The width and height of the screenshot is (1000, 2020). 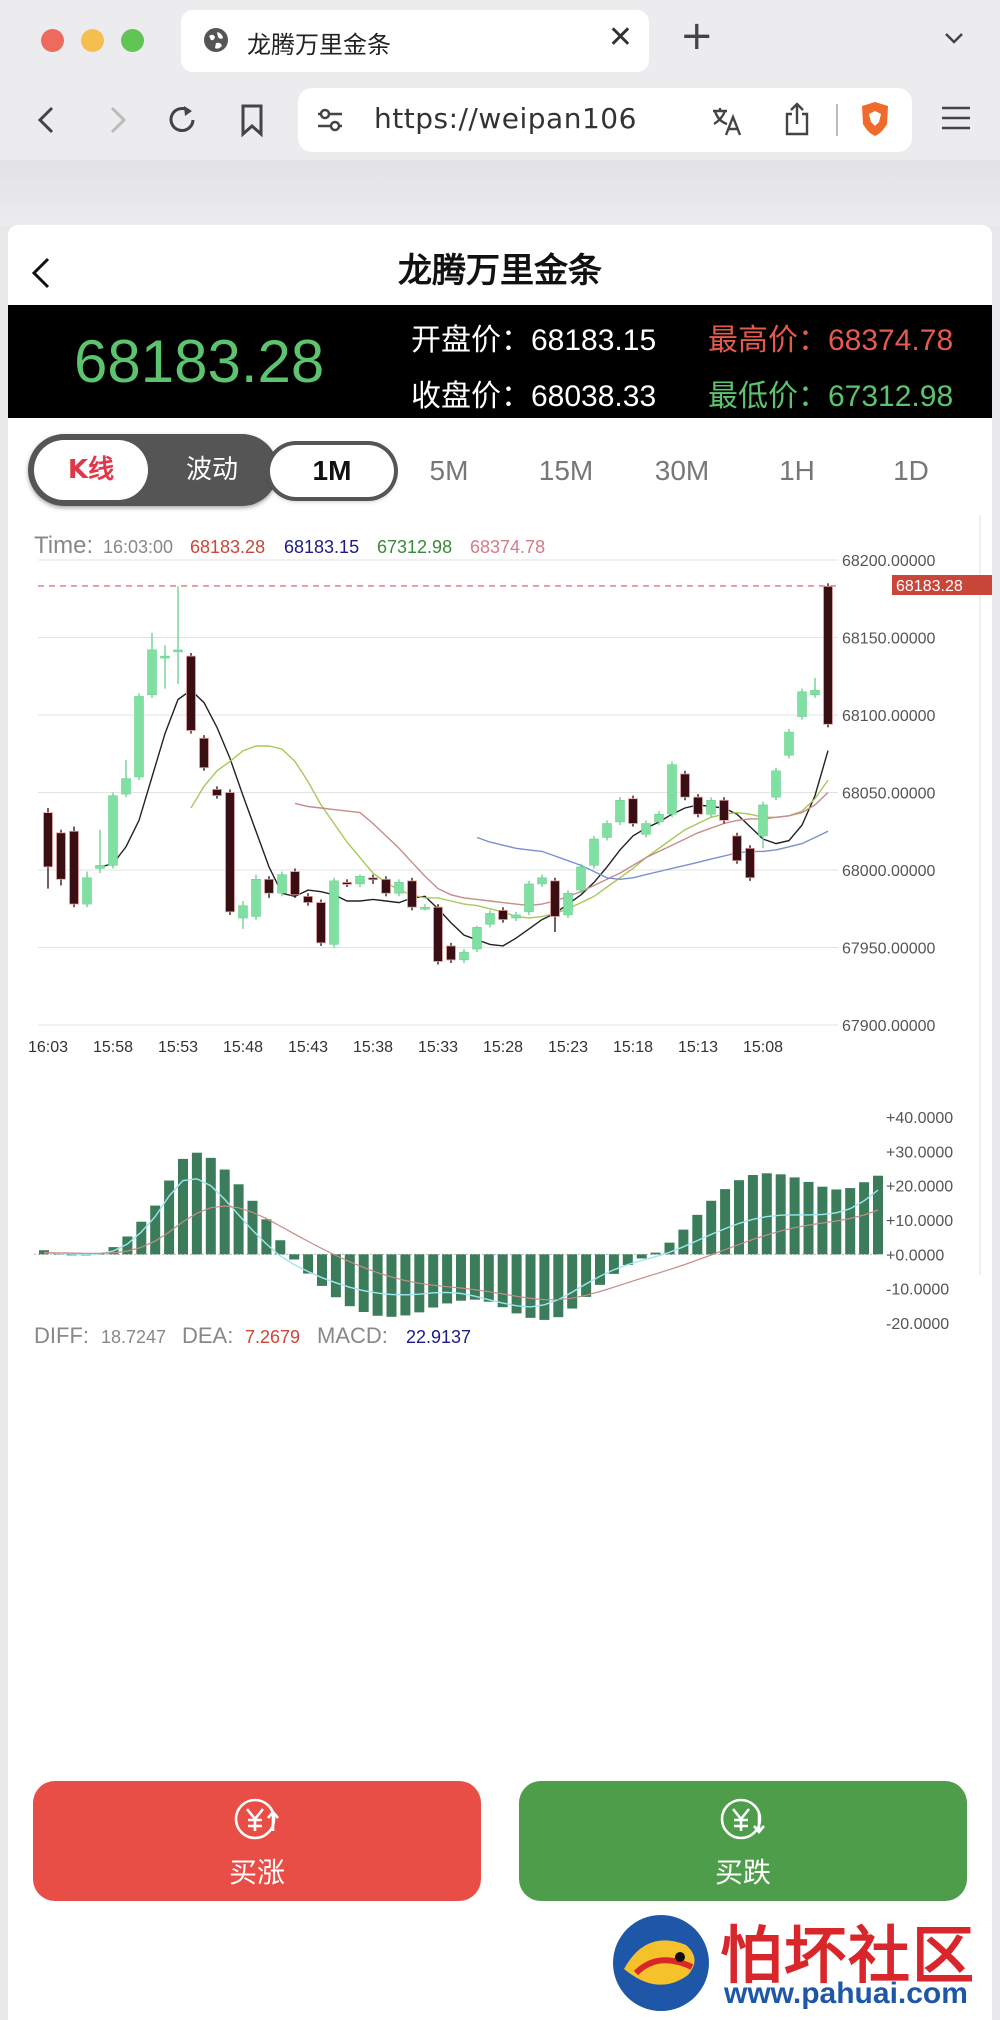 What do you see at coordinates (500, 271) in the screenshot?
I see `page-title: 龙腾万里金条` at bounding box center [500, 271].